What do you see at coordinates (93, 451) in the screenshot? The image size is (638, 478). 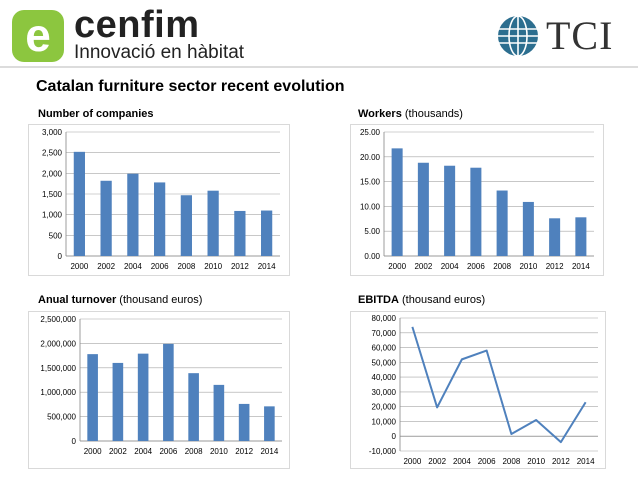 I see `turnover-x-tick-label: 2000` at bounding box center [93, 451].